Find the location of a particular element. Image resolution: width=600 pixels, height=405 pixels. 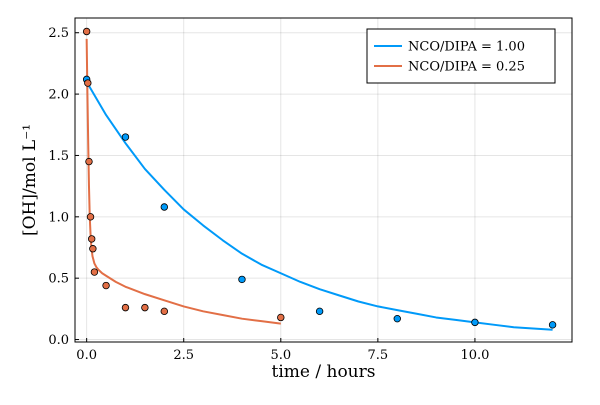

legend-label-series-2: NCO/DIPA = 0.25 is located at coordinates (466, 67).